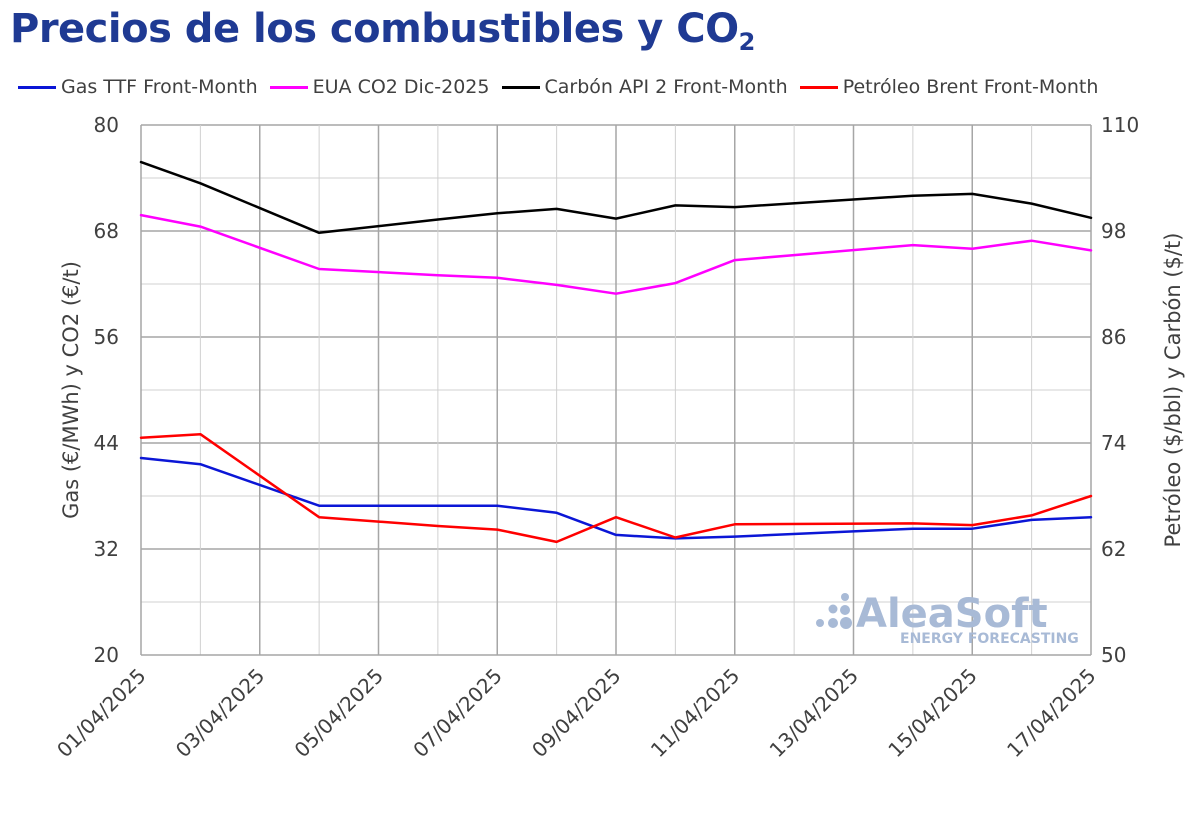 This screenshot has height=835, width=1200. What do you see at coordinates (374, 29) in the screenshot?
I see `chart-title-main: Precios de los combustibles y CO` at bounding box center [374, 29].